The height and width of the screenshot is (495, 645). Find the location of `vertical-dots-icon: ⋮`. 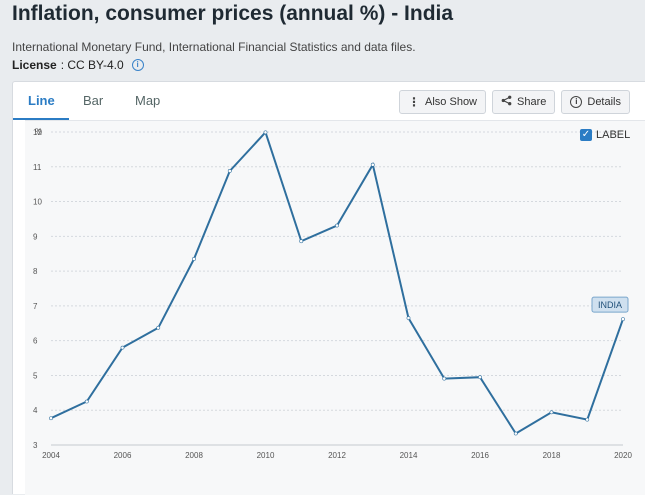

vertical-dots-icon: ⋮ is located at coordinates (414, 102).